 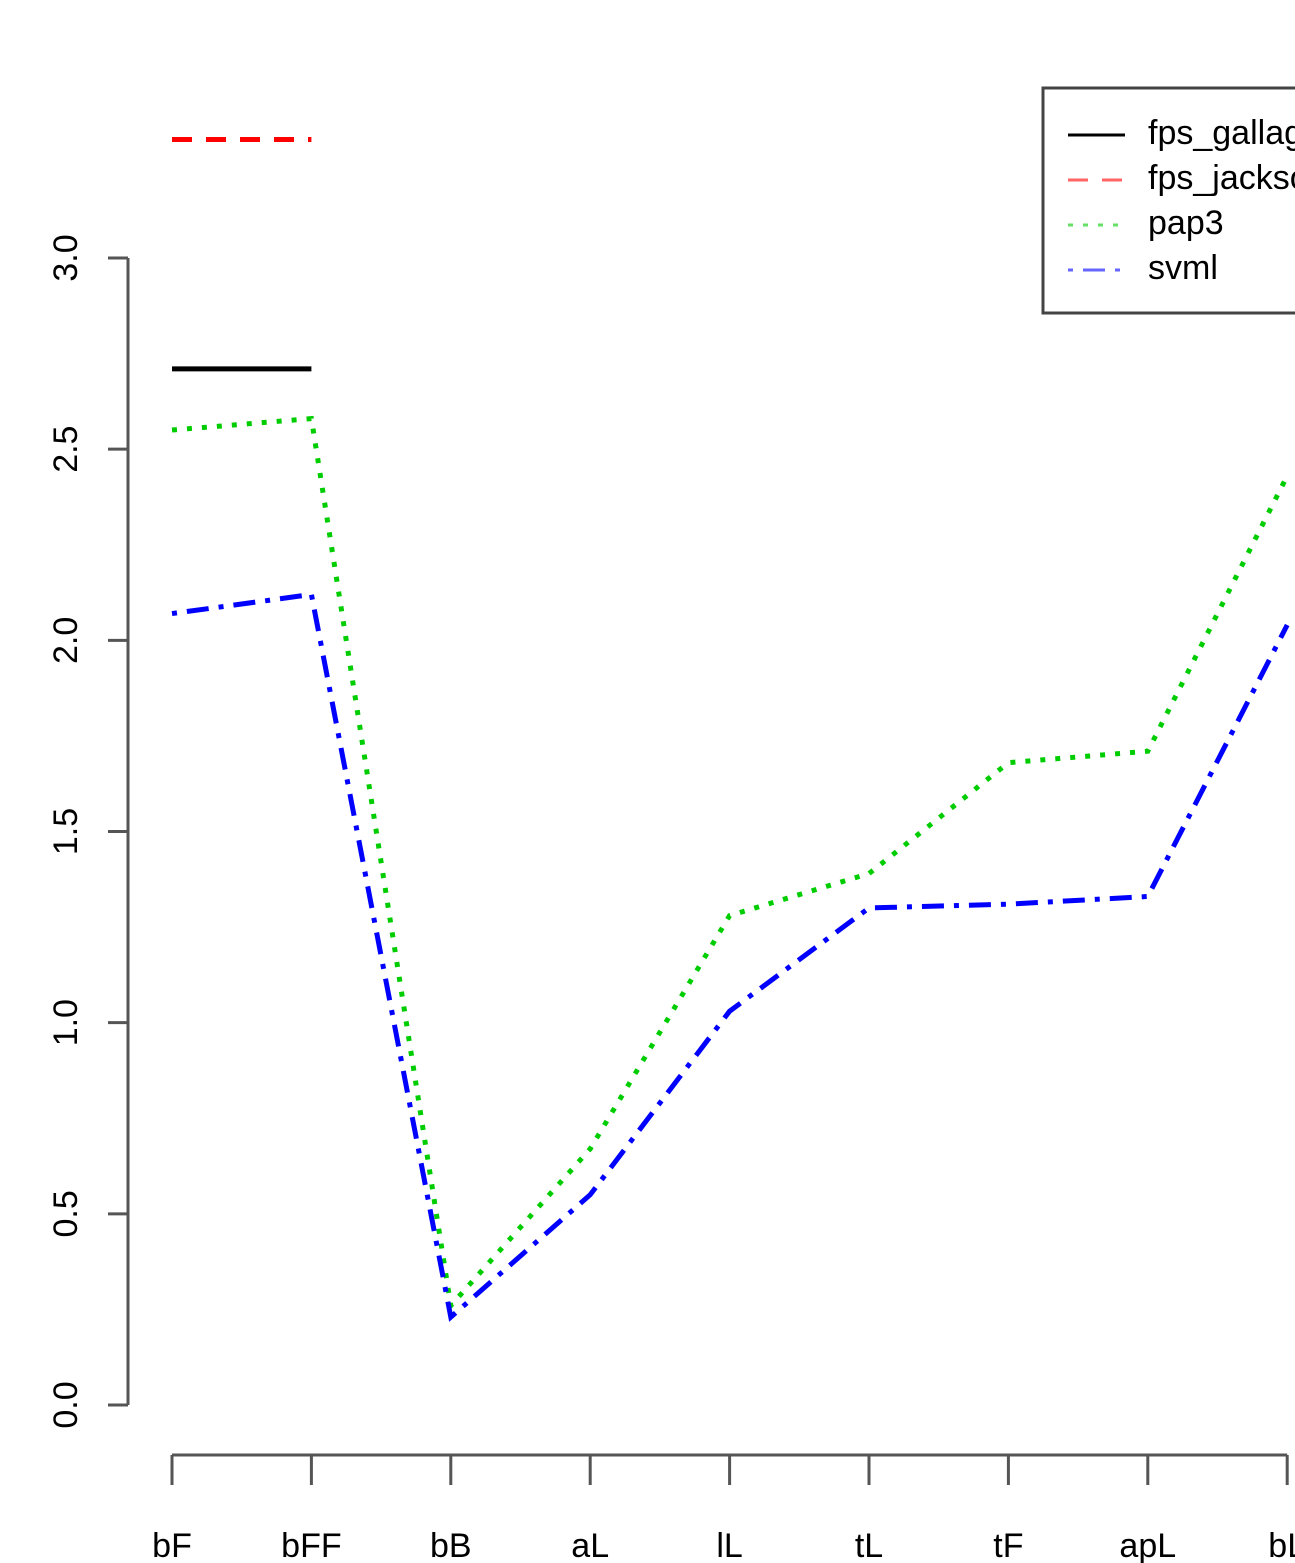 I want to click on y-tick-label: 1.0, so click(x=66, y=1022).